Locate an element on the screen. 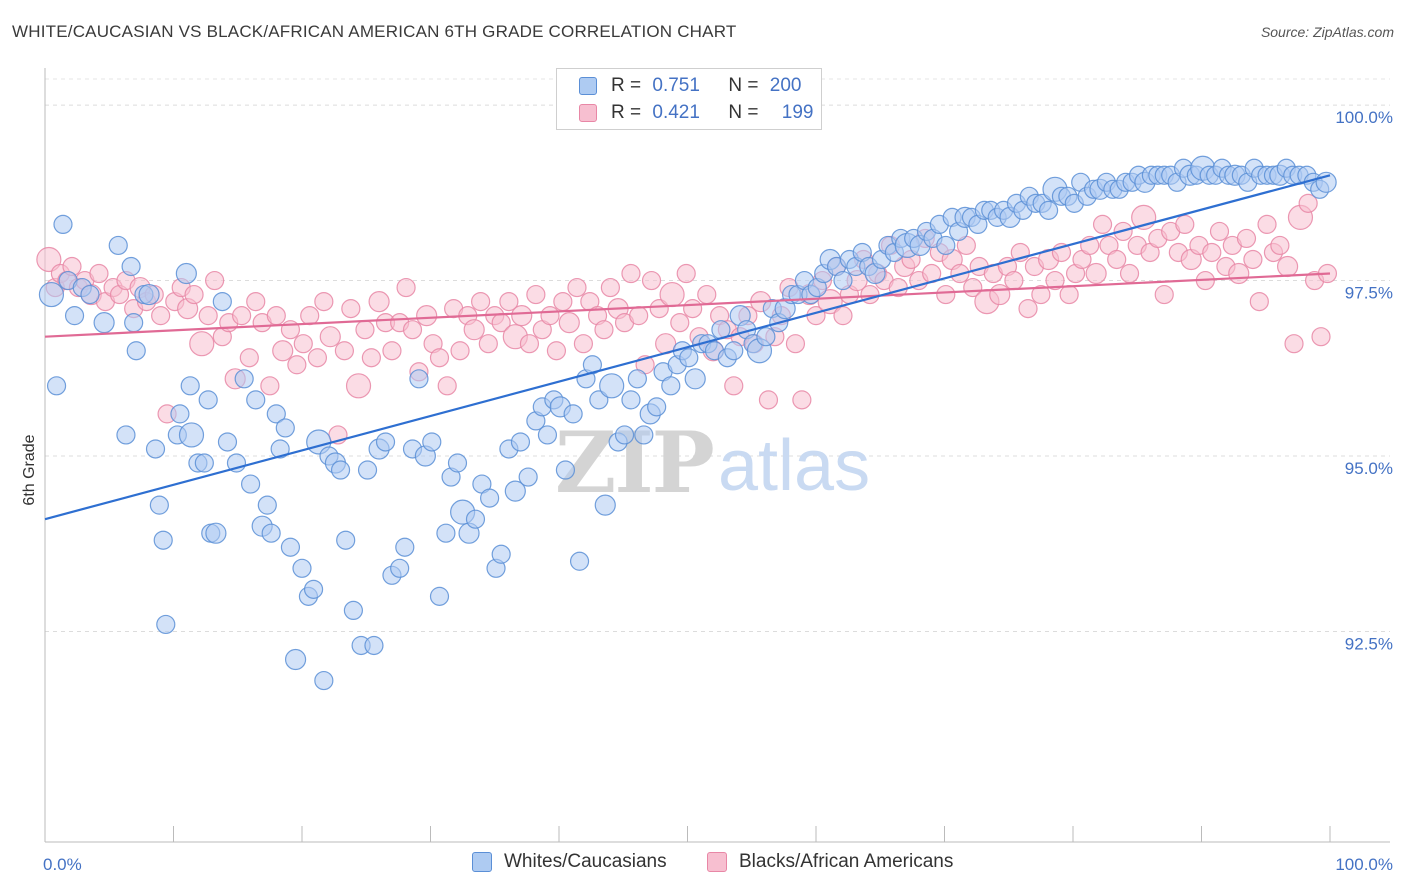  y-tick-label: 100.0% is located at coordinates (1364, 117).